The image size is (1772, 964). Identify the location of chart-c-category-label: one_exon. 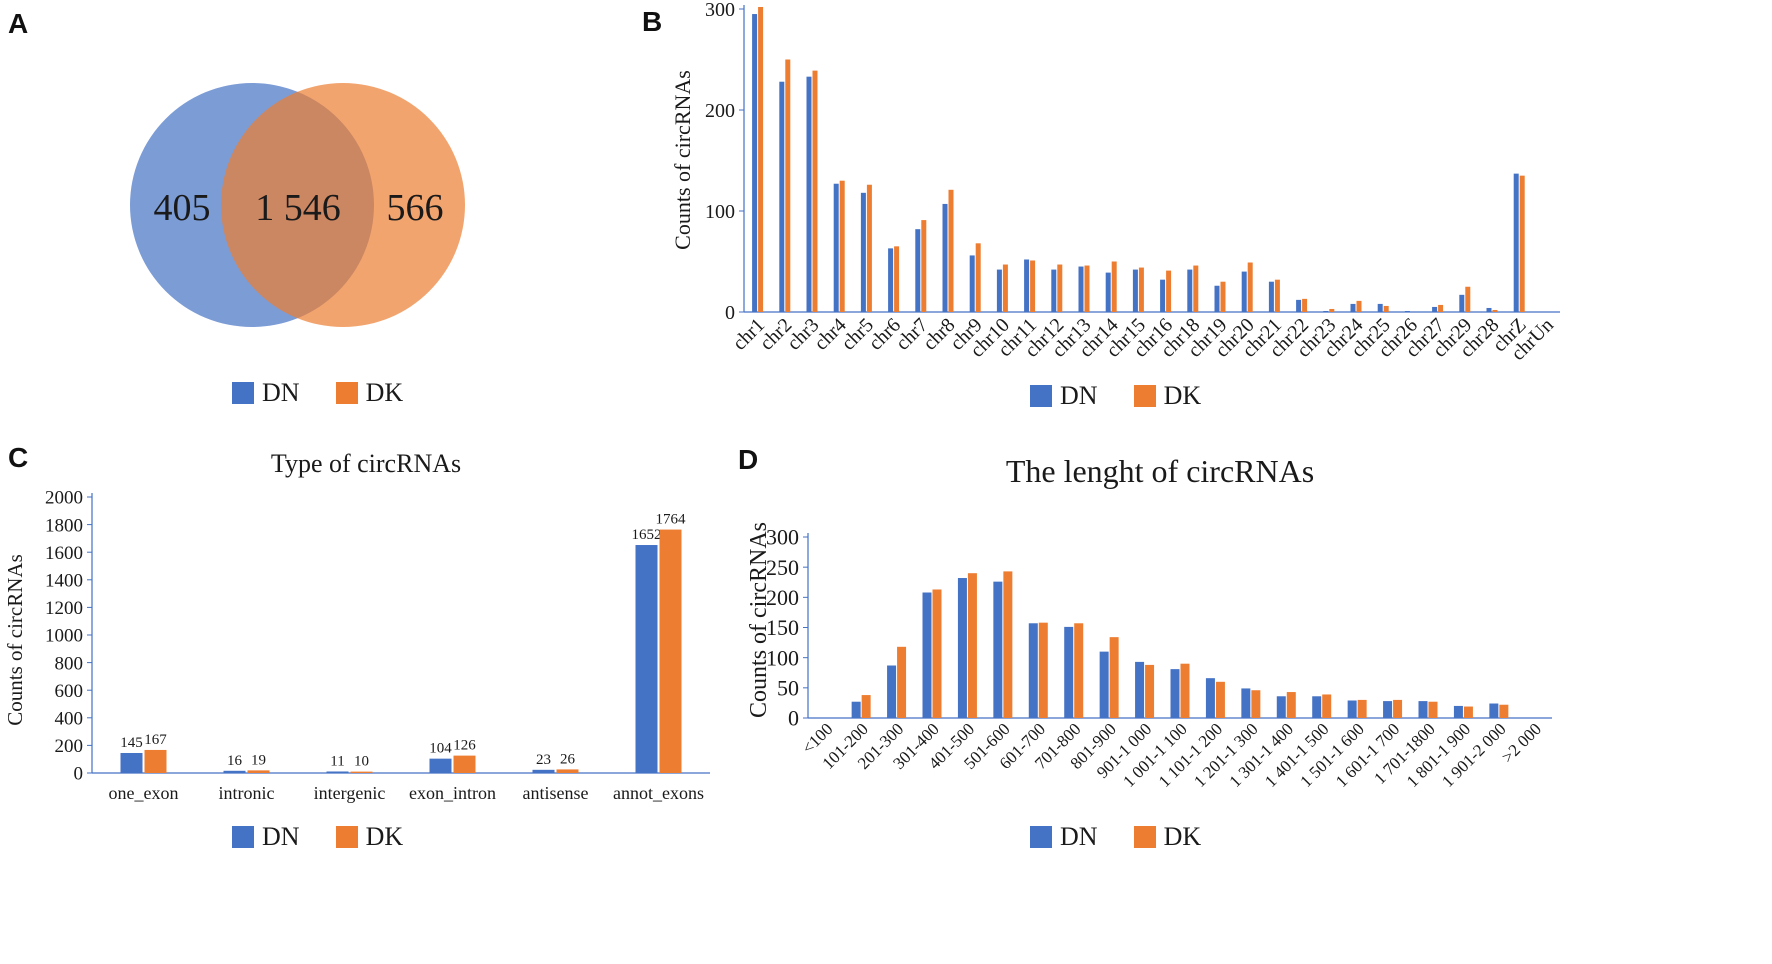
(144, 793).